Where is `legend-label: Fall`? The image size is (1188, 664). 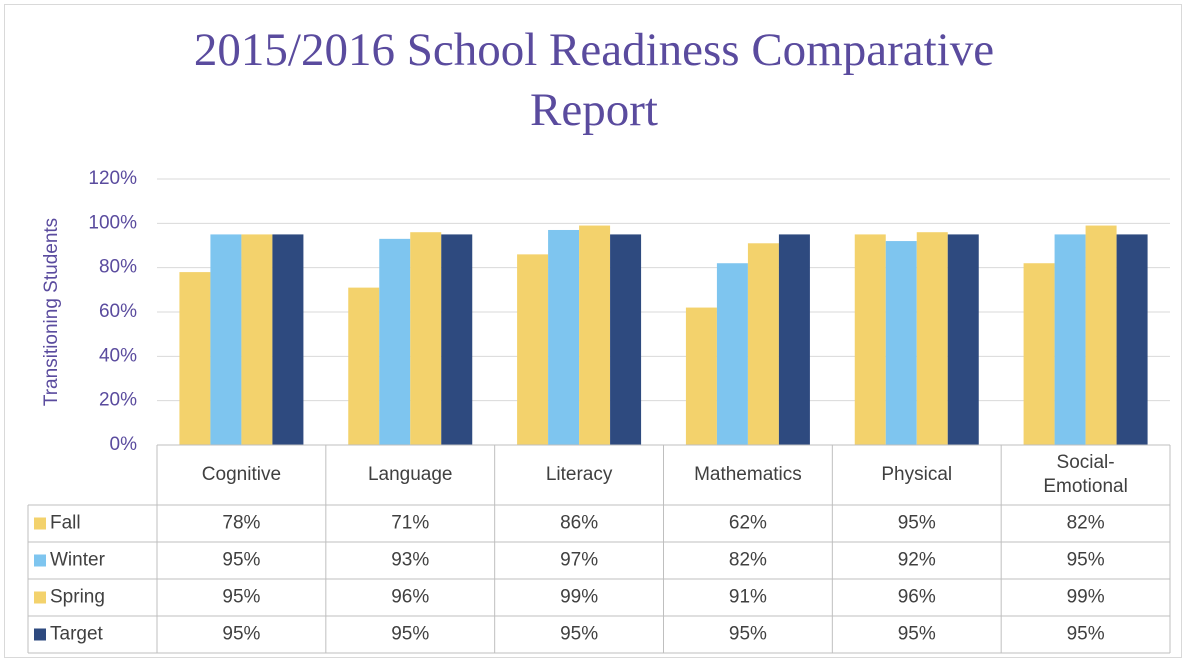 legend-label: Fall is located at coordinates (65, 523).